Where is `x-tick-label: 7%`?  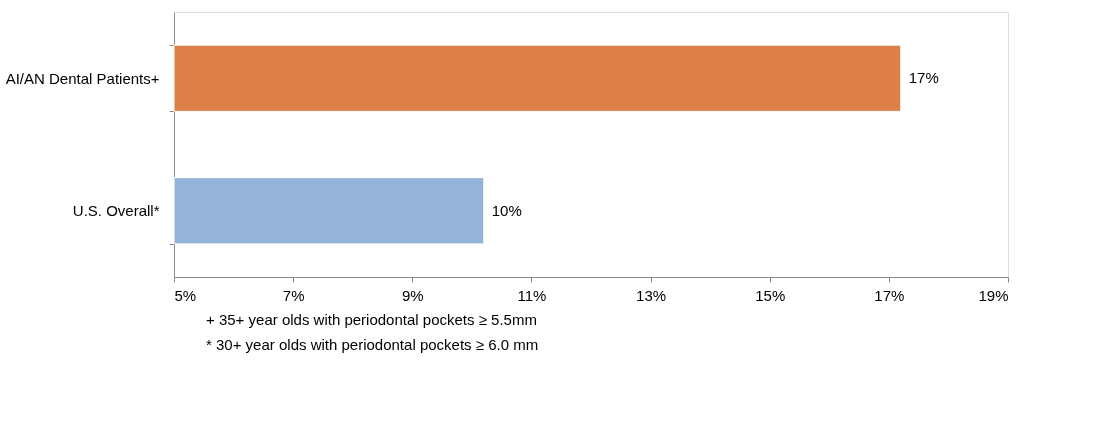 x-tick-label: 7% is located at coordinates (293, 295).